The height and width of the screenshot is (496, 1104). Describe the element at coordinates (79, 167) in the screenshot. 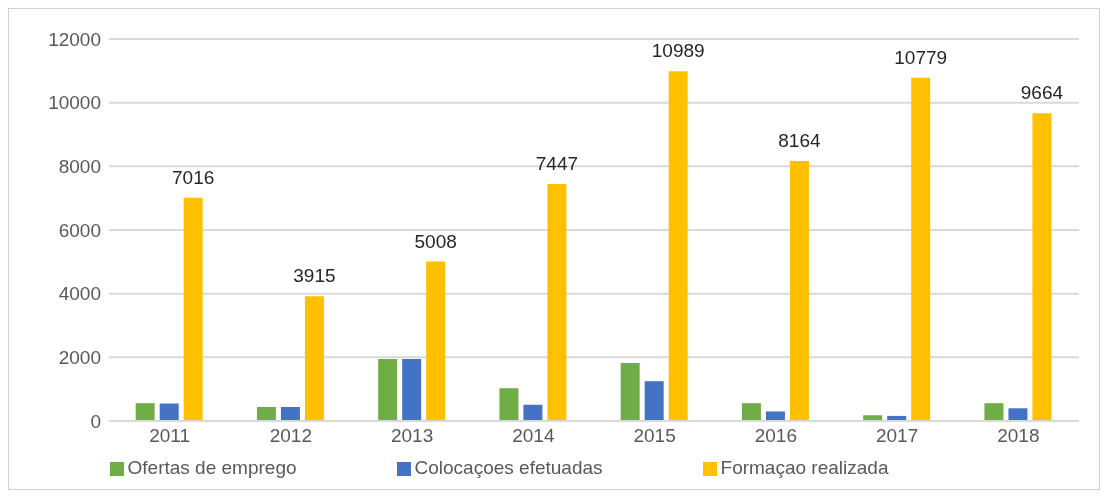

I see `y-tick-label: 8000` at that location.